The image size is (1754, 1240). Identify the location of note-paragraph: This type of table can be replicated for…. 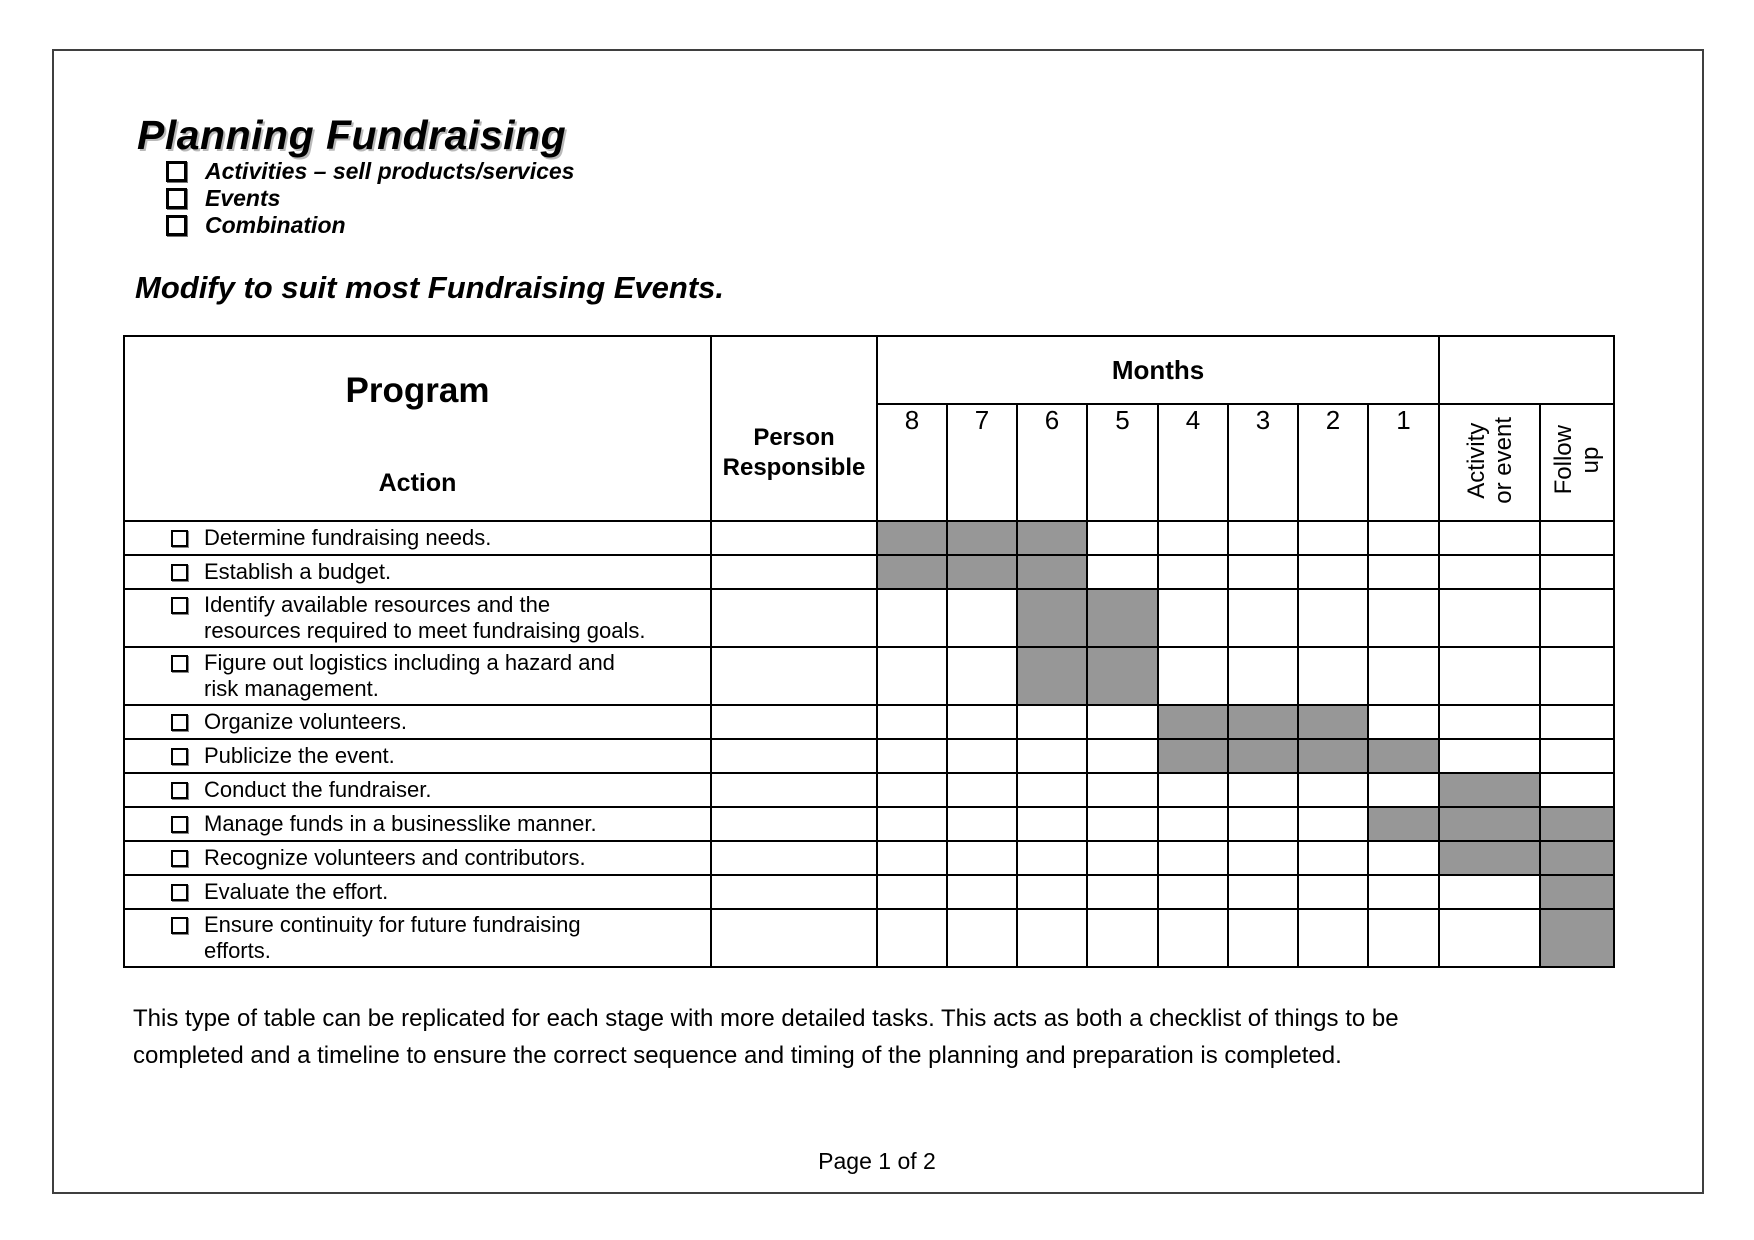
(903, 1037).